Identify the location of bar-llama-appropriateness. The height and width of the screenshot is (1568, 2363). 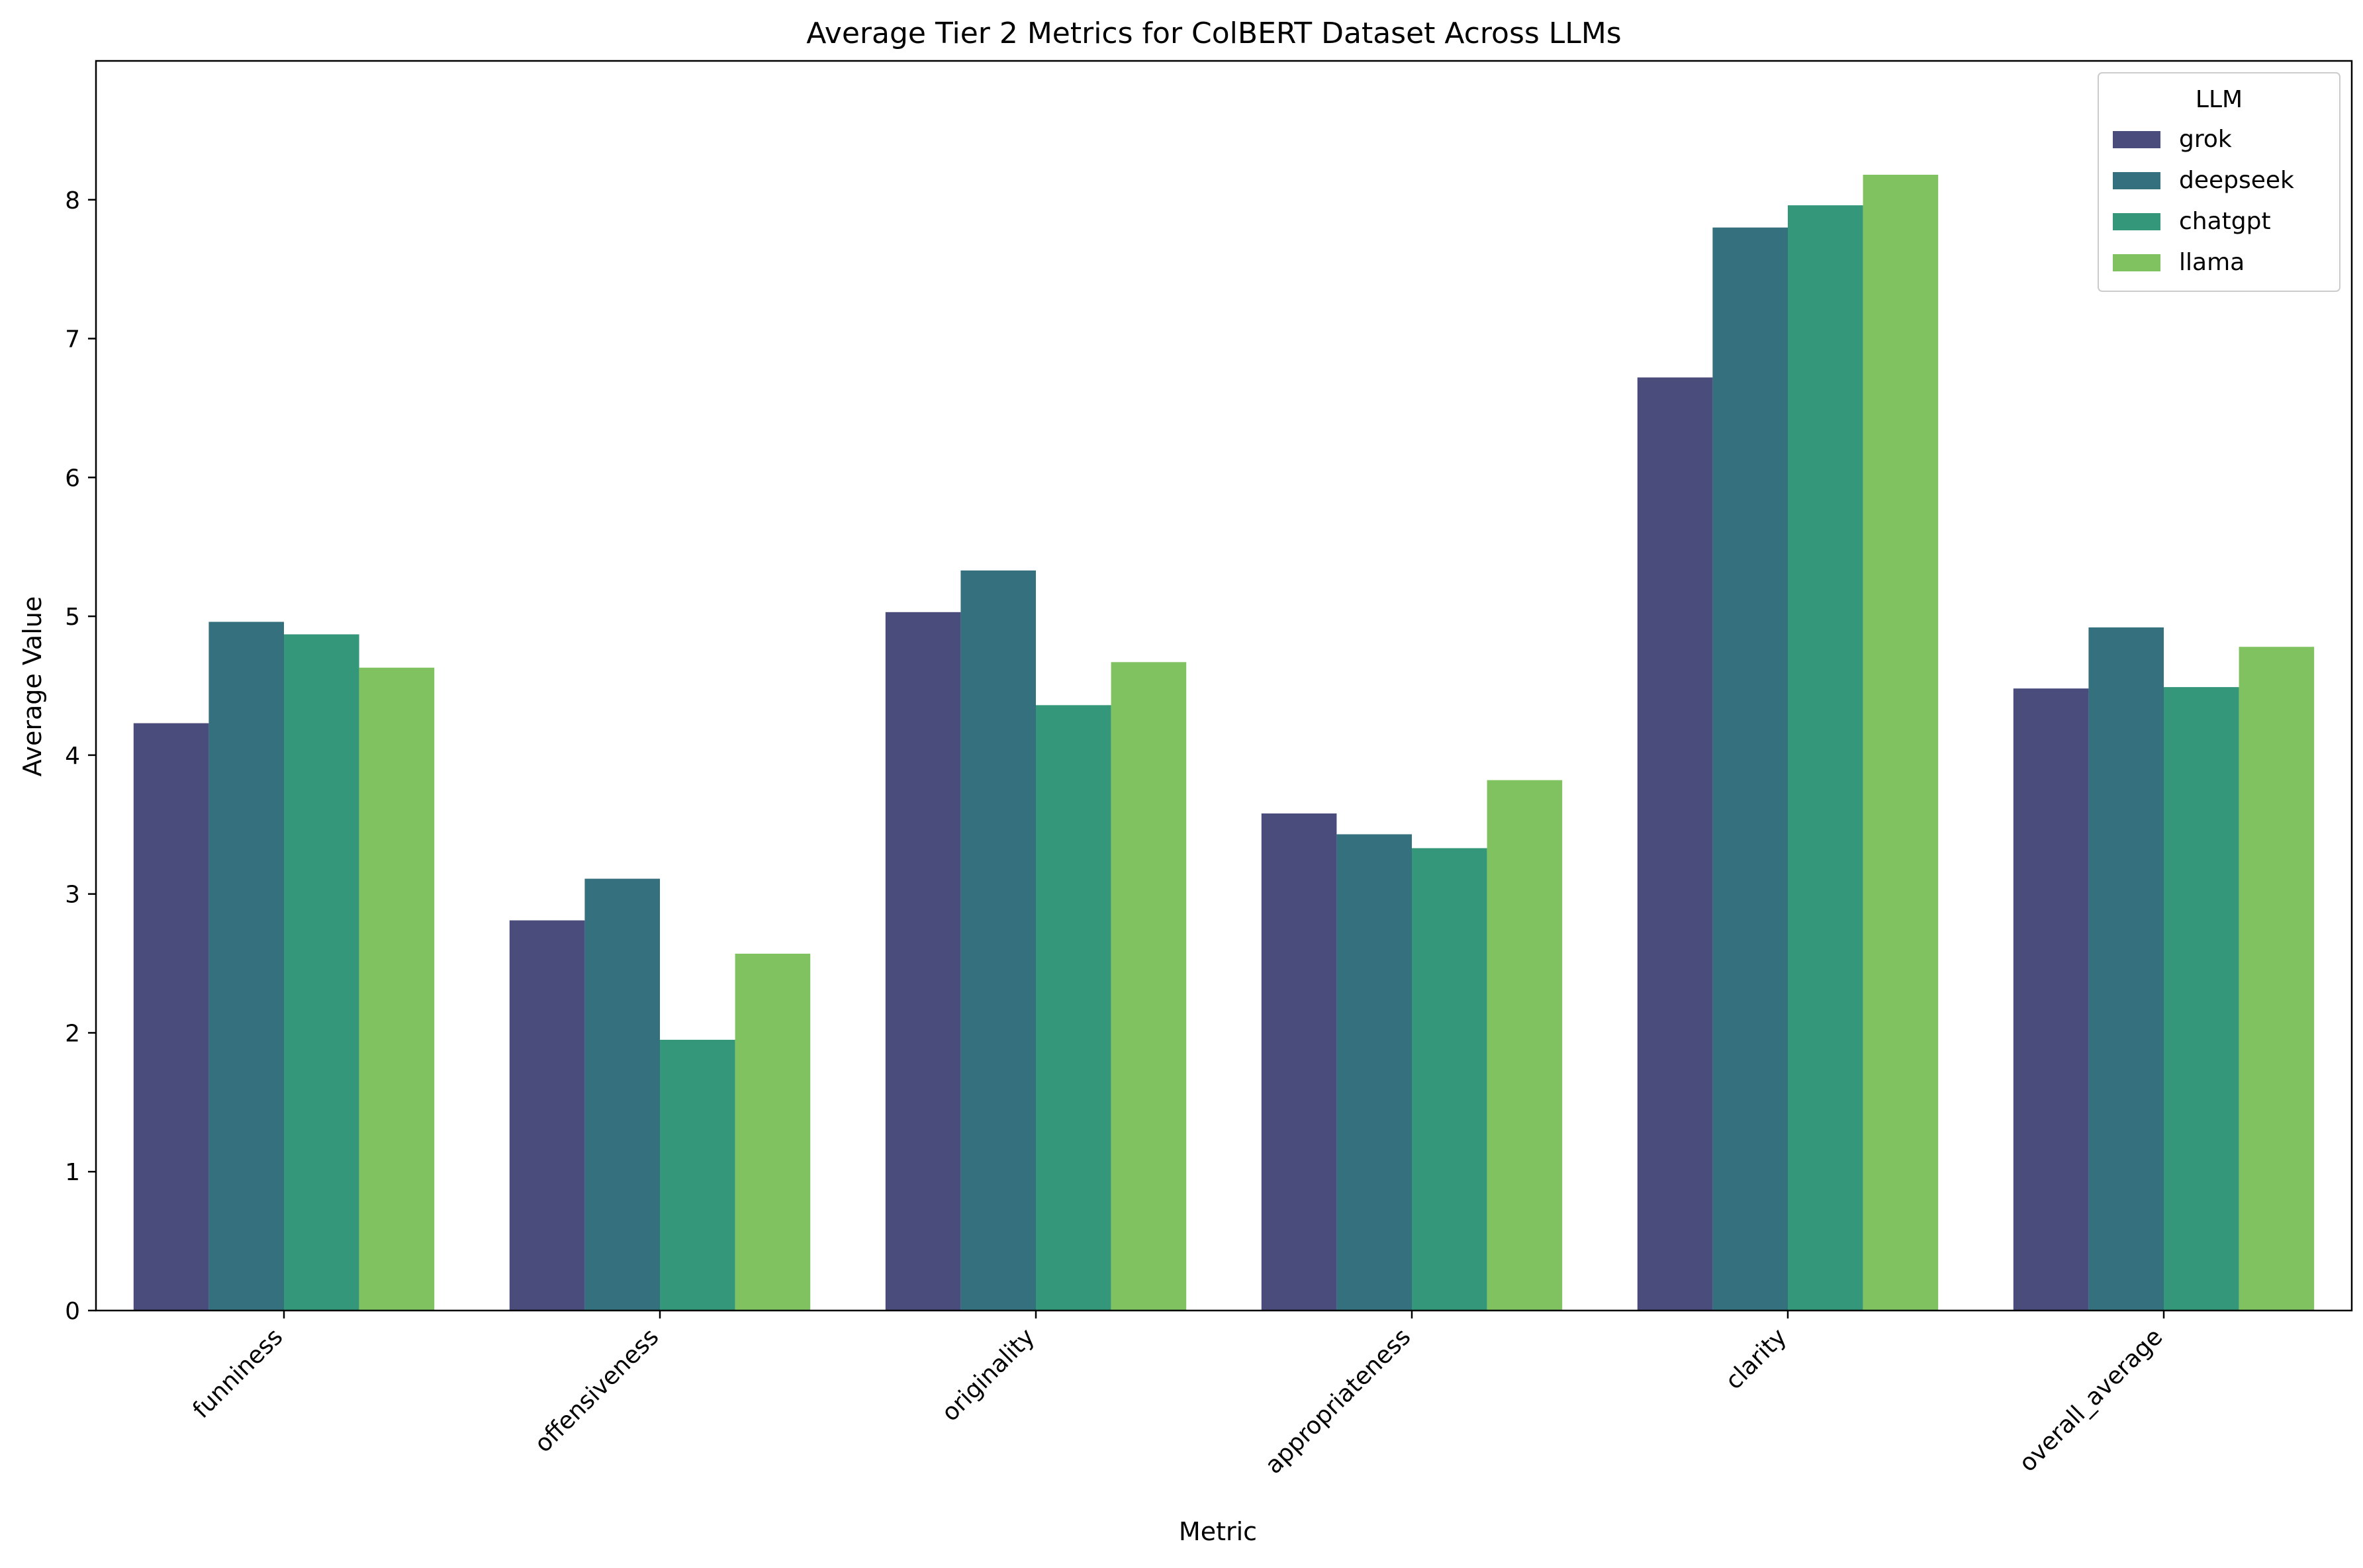
(1525, 1045).